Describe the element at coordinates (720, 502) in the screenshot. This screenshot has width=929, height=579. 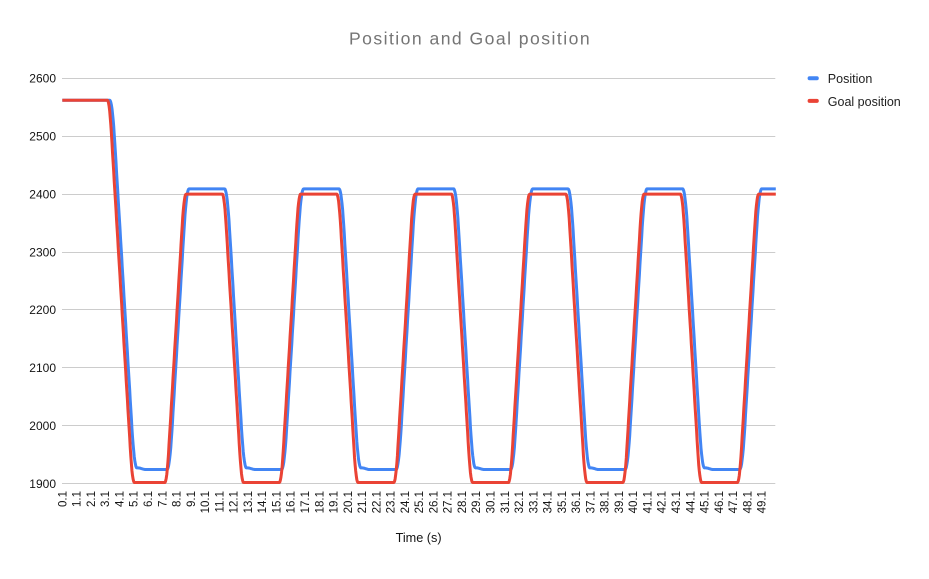
I see `svg-text: 46.1` at that location.